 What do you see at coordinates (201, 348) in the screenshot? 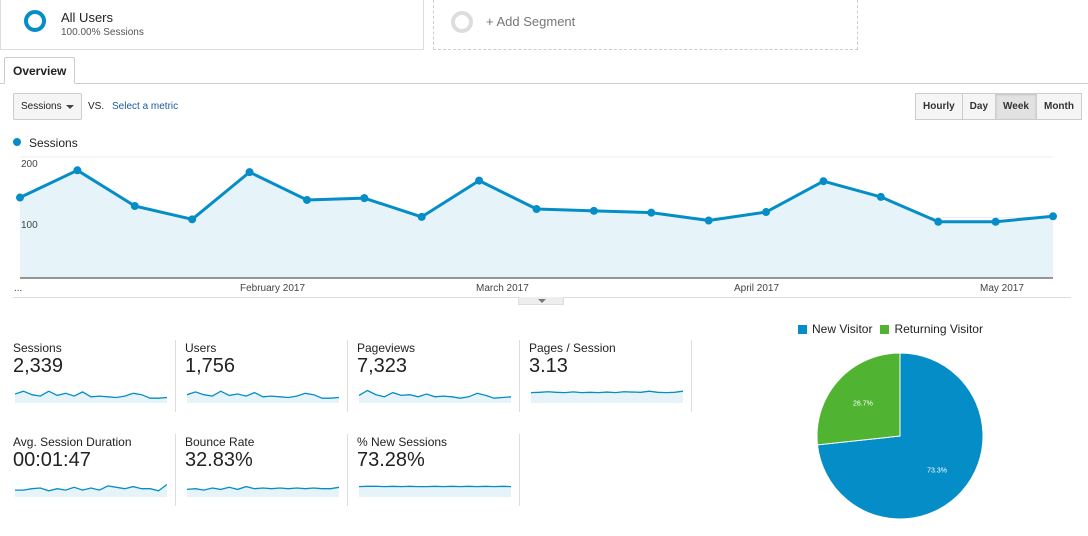
I see `metric-label: Users` at bounding box center [201, 348].